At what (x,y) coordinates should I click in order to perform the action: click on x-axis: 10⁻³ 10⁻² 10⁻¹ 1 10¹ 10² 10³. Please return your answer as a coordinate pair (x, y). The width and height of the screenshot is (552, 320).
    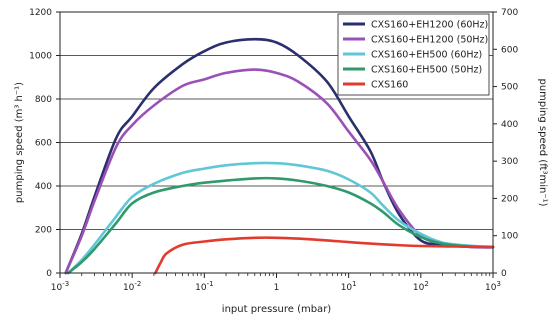
    Looking at the image, I should click on (276, 283).